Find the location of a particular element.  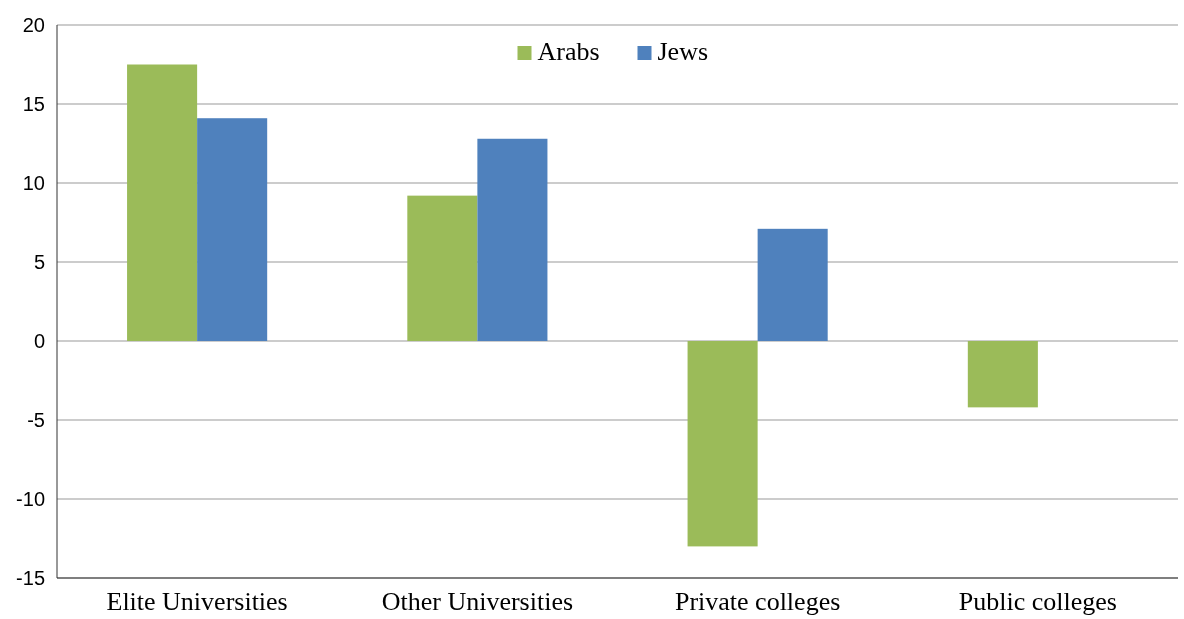

y-tick-label: 0 is located at coordinates (39, 341).